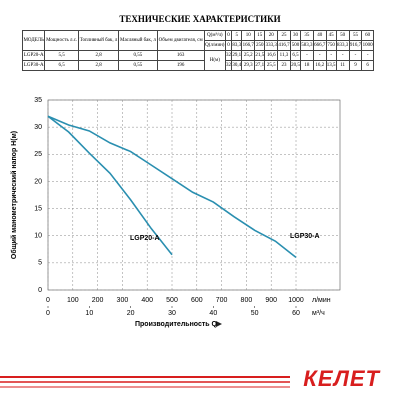 The image size is (400, 400). What do you see at coordinates (48, 300) in the screenshot?
I see `x-tick-label: 0` at bounding box center [48, 300].